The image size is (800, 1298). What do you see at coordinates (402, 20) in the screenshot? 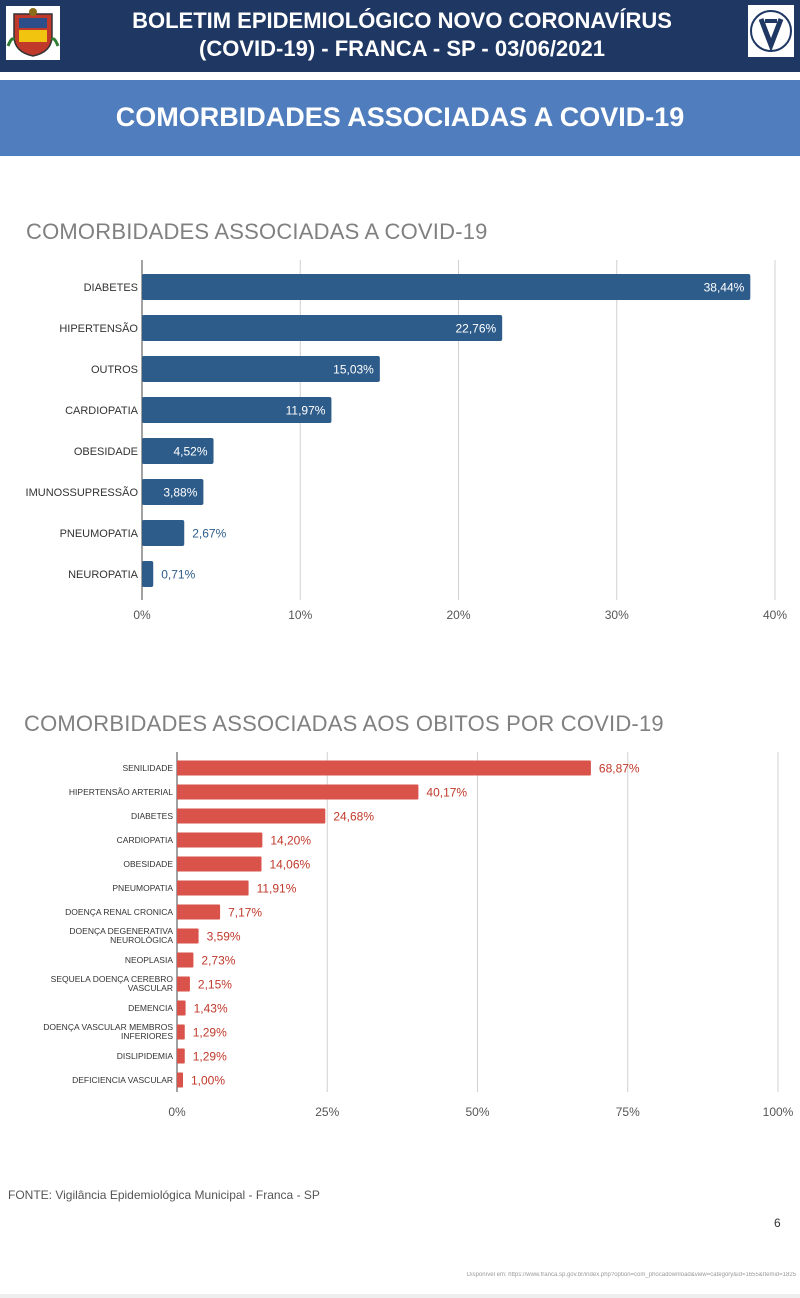
I see `bulletin-title-line1: BOLETIM EPIDEMIOLÓGICO NOVO CORONAVÍRUS` at bounding box center [402, 20].